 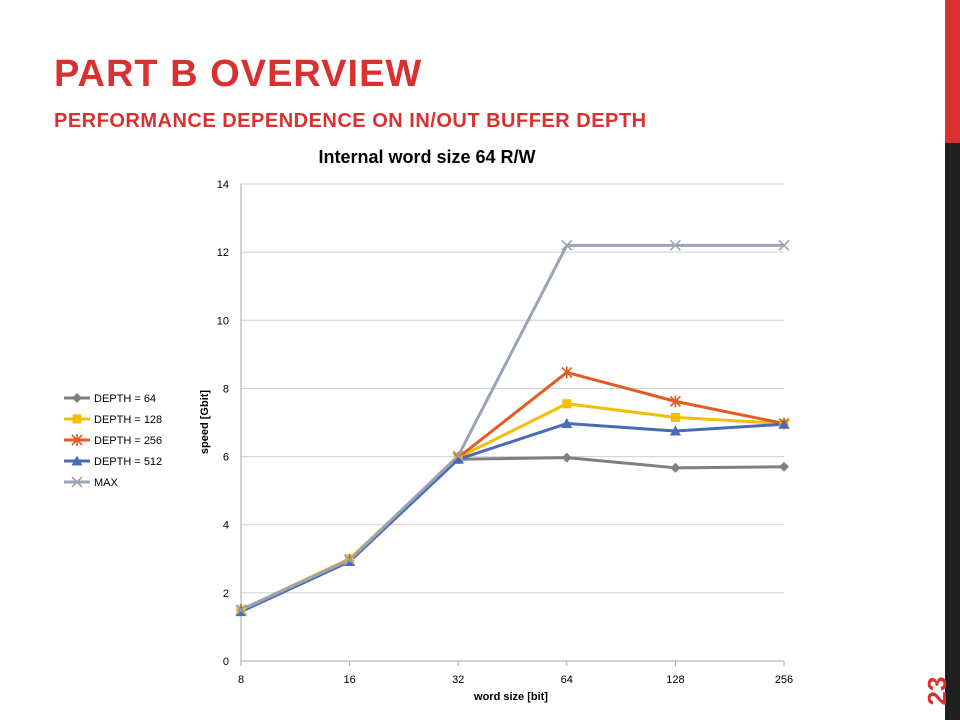 What do you see at coordinates (238, 74) in the screenshot?
I see `slide-title: PART B OVERVIEW` at bounding box center [238, 74].